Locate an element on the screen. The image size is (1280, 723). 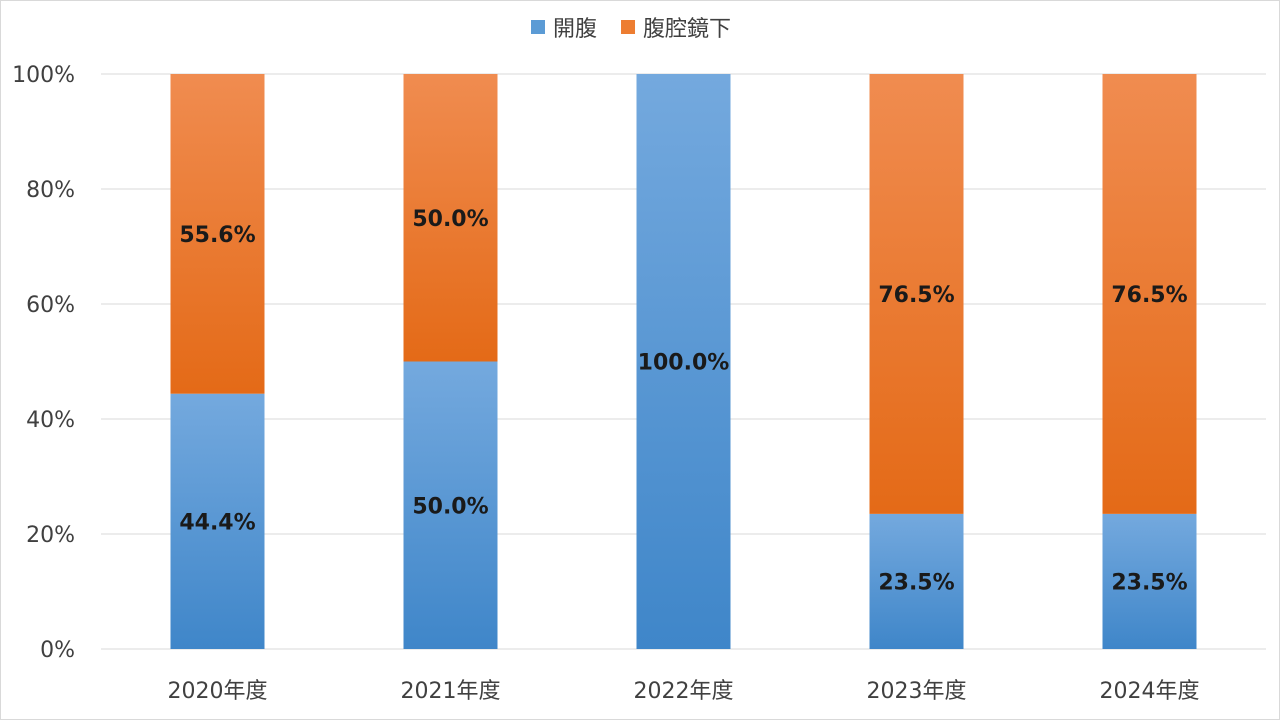
y-tick-label: 60% is located at coordinates (50, 305).